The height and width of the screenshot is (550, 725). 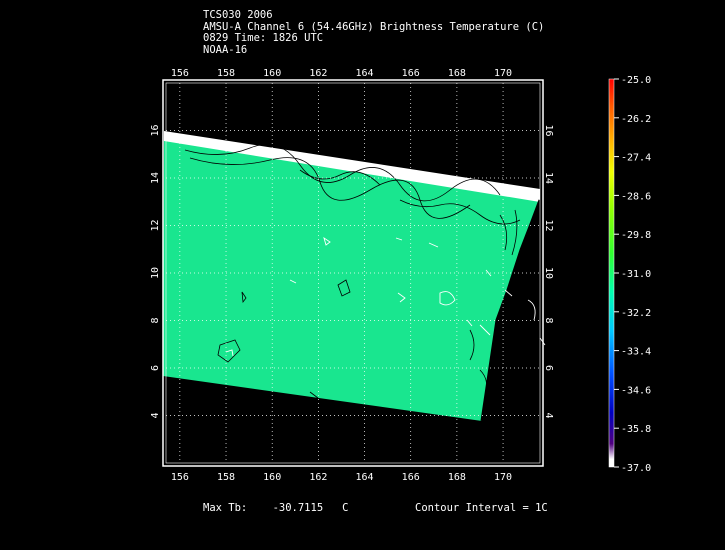 I want to click on lon-tick-label-top: 166, so click(x=411, y=73).